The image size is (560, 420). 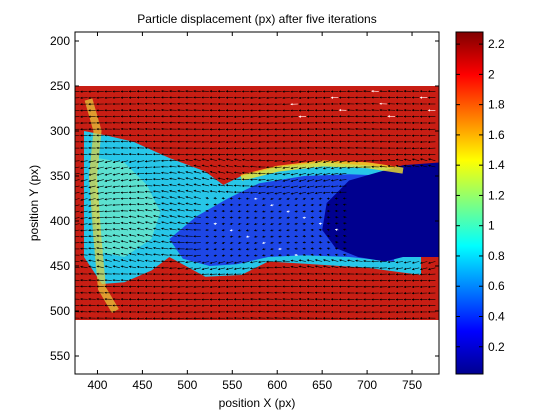 What do you see at coordinates (277, 385) in the screenshot?
I see `x-tick-label: 600` at bounding box center [277, 385].